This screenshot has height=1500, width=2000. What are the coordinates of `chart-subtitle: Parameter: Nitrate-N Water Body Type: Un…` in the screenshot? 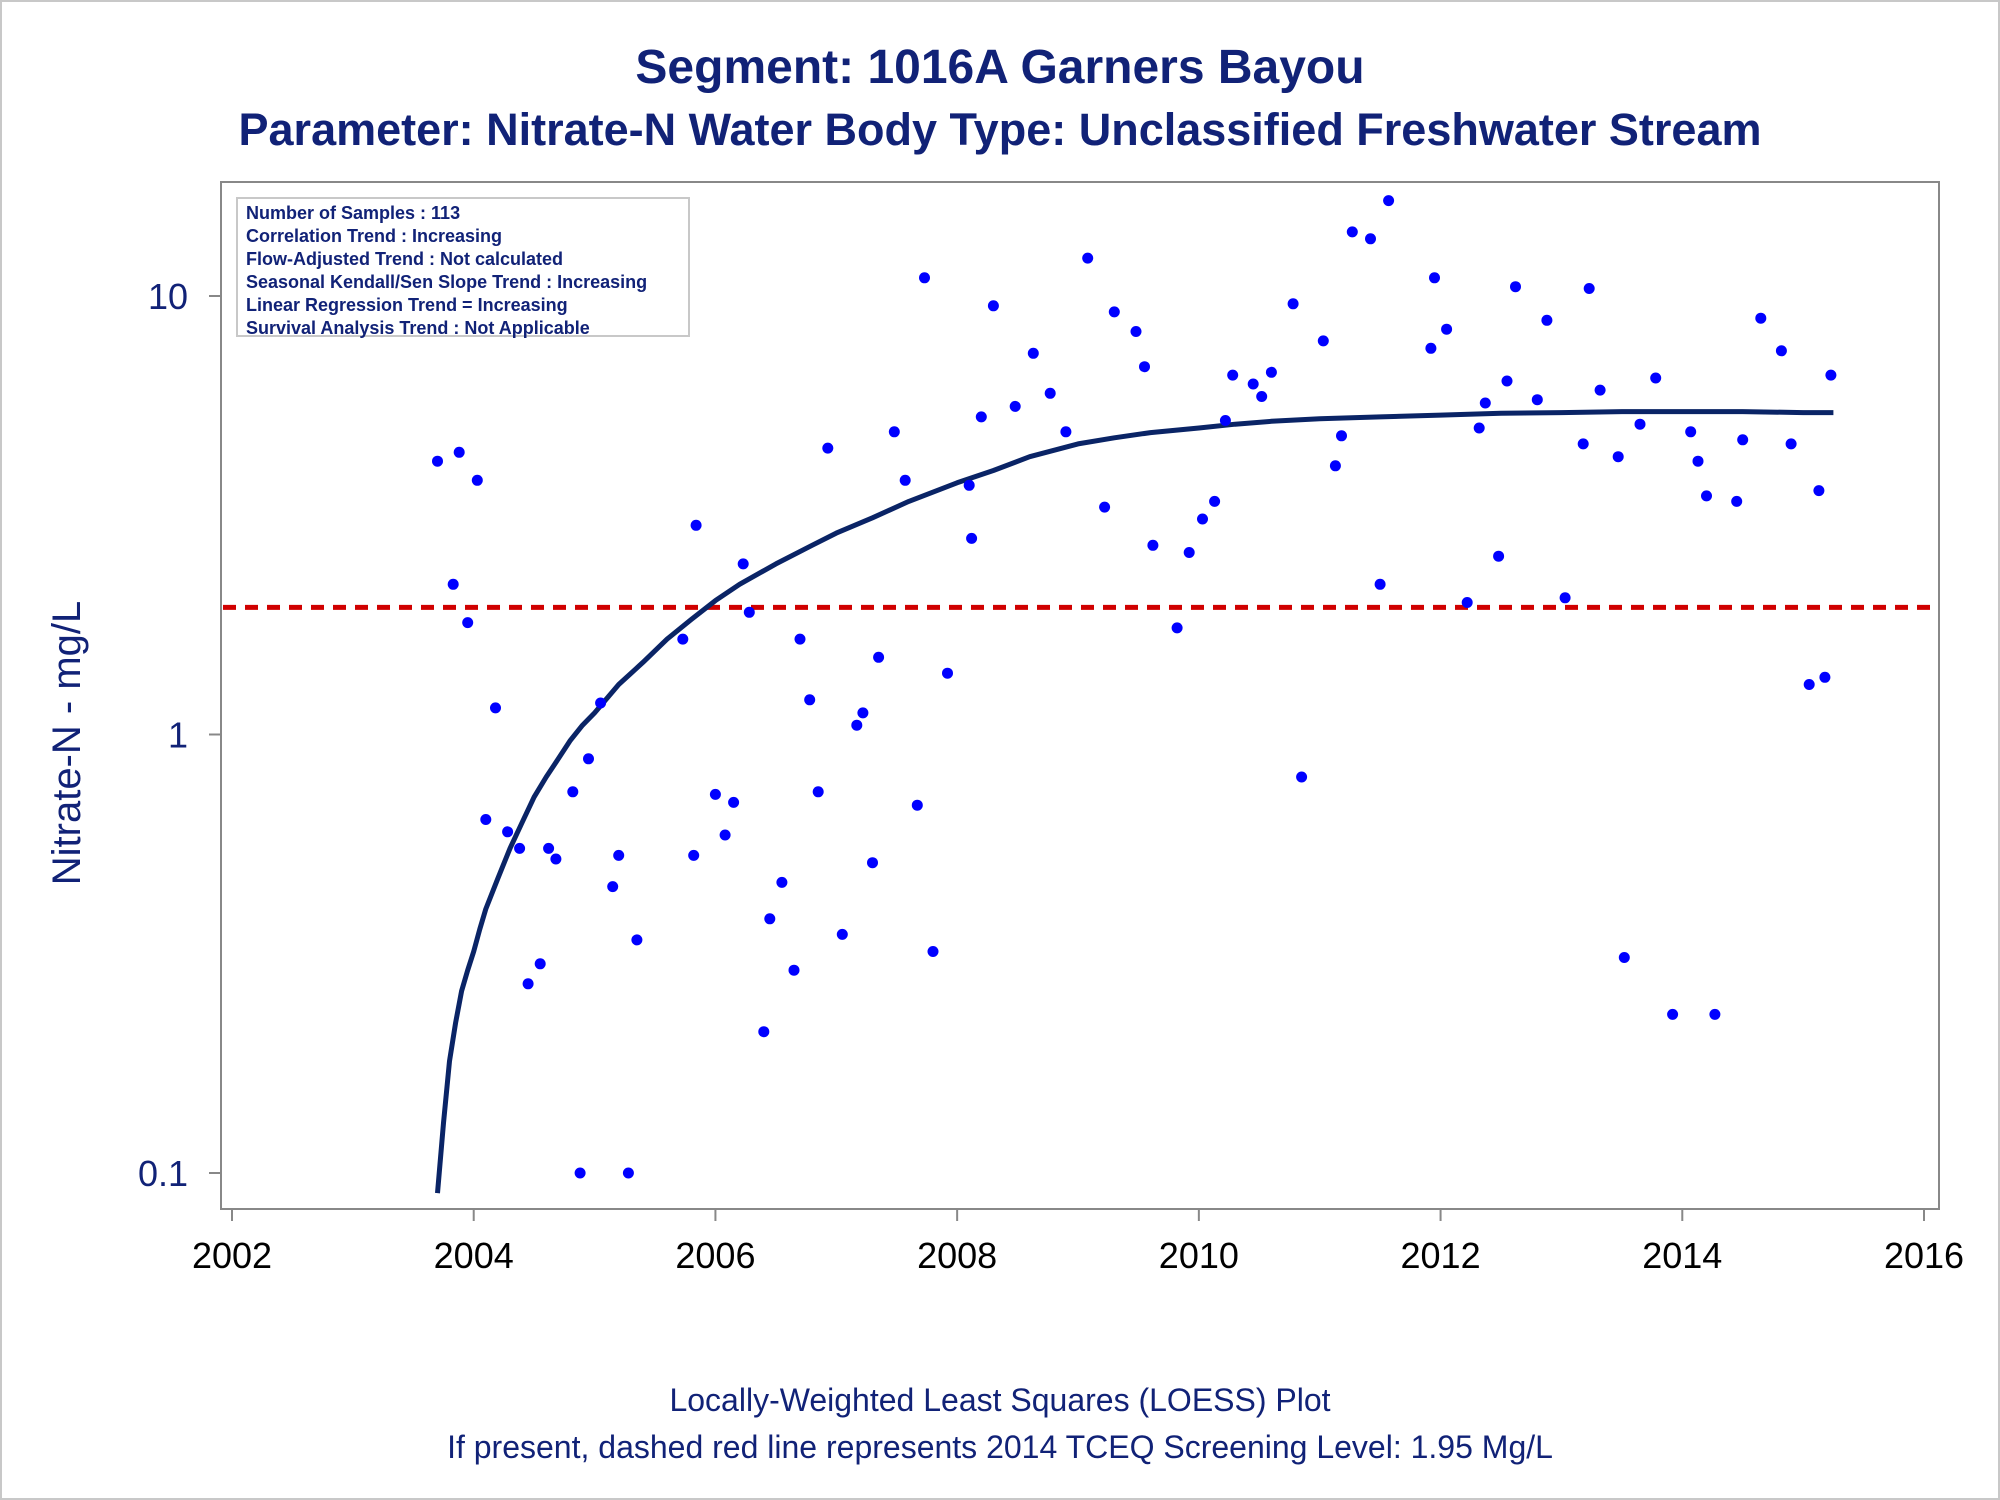 It's located at (1000, 129).